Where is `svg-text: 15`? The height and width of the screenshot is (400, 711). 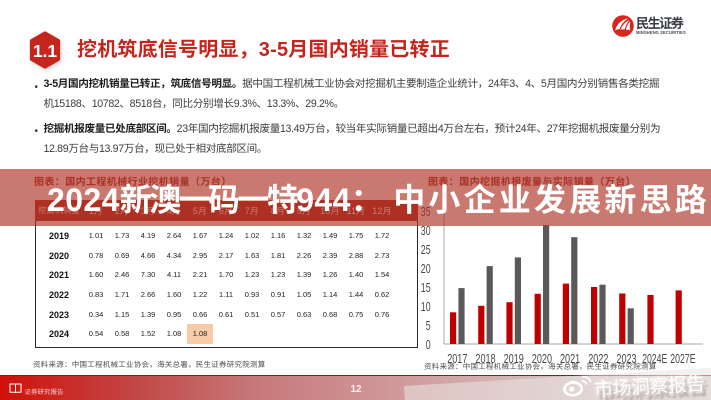 svg-text: 15 is located at coordinates (426, 287).